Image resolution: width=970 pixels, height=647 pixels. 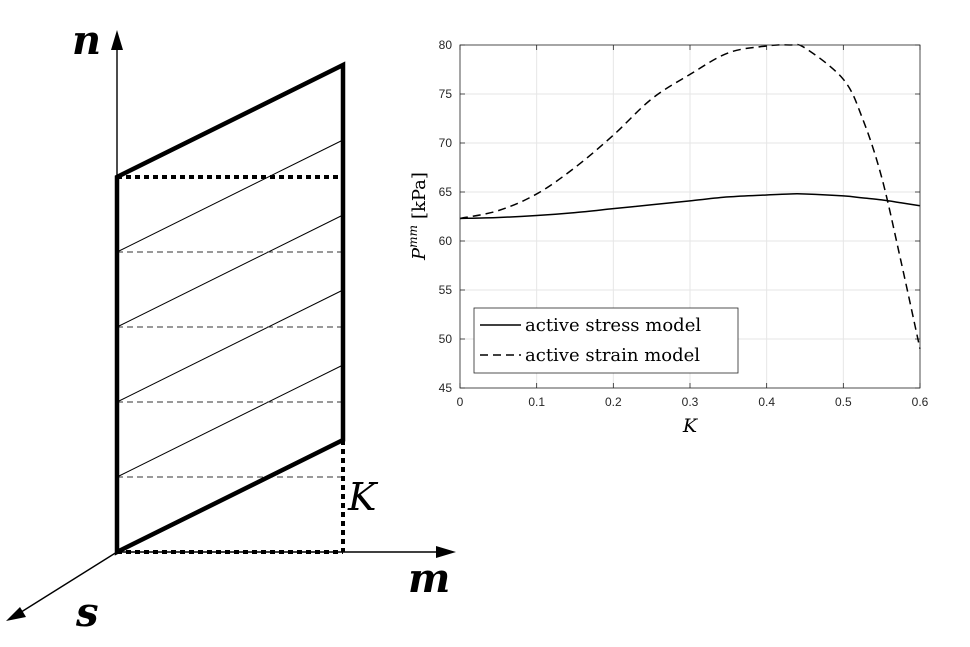 What do you see at coordinates (613, 325) in the screenshot?
I see `legend-label-stress: active stress model` at bounding box center [613, 325].